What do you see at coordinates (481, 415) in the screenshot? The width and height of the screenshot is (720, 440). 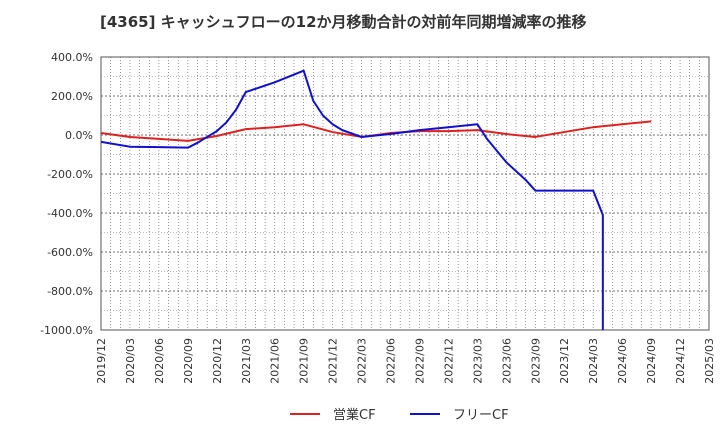 I see `legend-label: フリーCF` at bounding box center [481, 415].